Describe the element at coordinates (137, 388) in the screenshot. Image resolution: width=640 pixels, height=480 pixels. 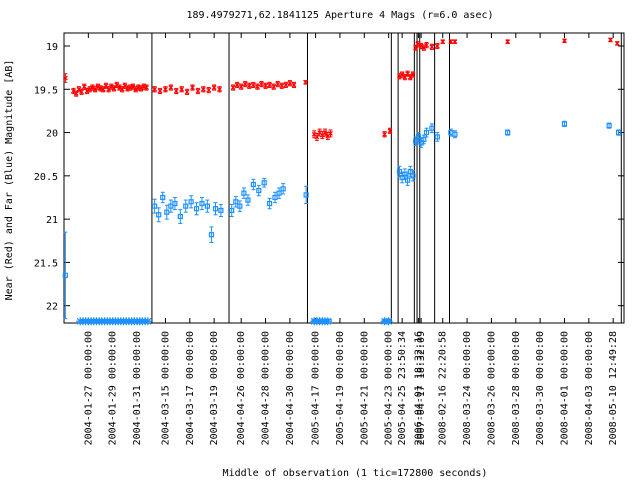
I see `x-tick-label: 2004-01-31 00:00:00` at that location.